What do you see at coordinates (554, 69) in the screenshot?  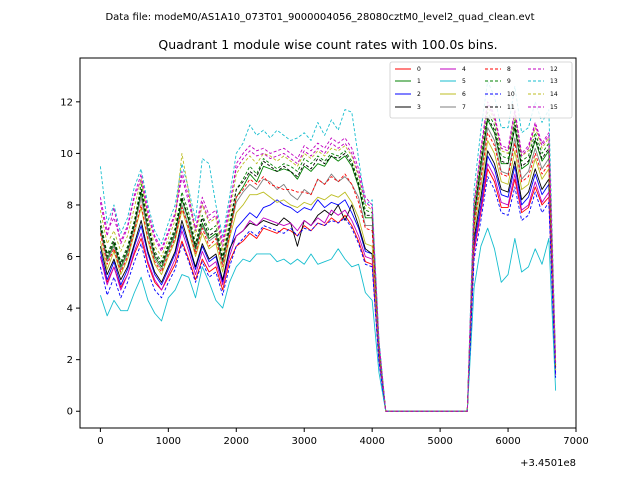 I see `legend-label-12: 12` at bounding box center [554, 69].